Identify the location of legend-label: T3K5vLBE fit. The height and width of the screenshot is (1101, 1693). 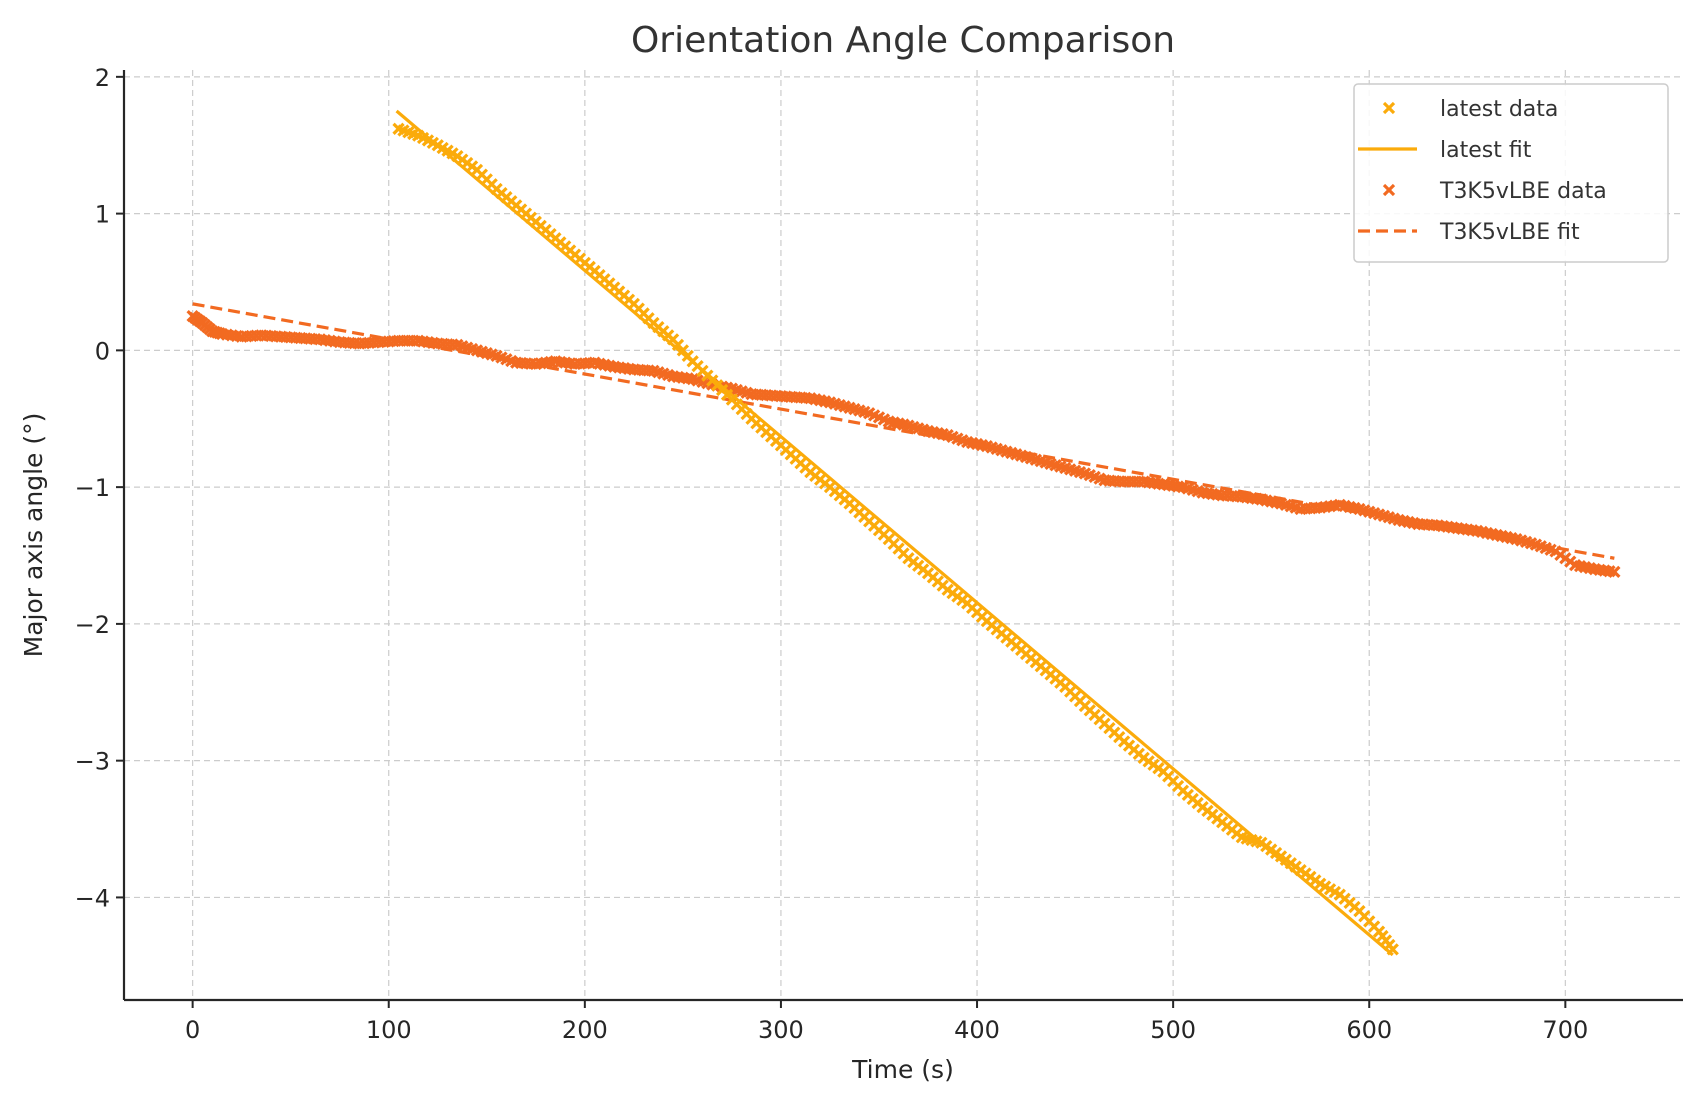
(1509, 232).